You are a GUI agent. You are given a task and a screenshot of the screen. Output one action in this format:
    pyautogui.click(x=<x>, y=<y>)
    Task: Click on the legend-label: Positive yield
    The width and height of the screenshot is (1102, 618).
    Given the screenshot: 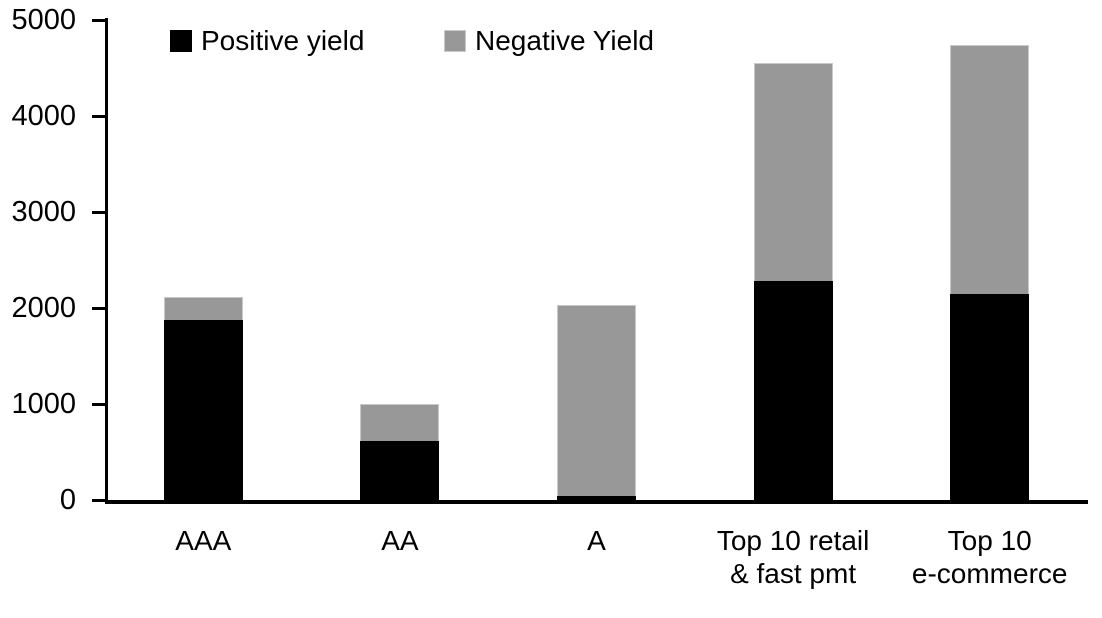 What is the action you would take?
    pyautogui.click(x=283, y=40)
    